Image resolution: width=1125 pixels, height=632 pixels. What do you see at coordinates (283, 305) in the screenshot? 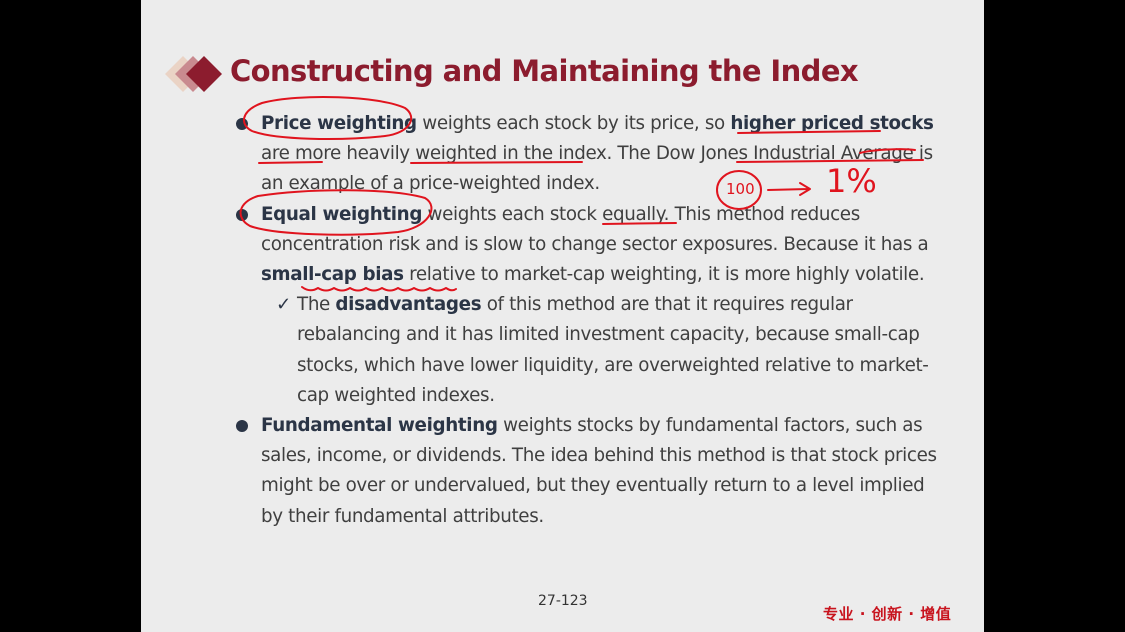
I see `checkmark-icon: ✓` at bounding box center [283, 305].